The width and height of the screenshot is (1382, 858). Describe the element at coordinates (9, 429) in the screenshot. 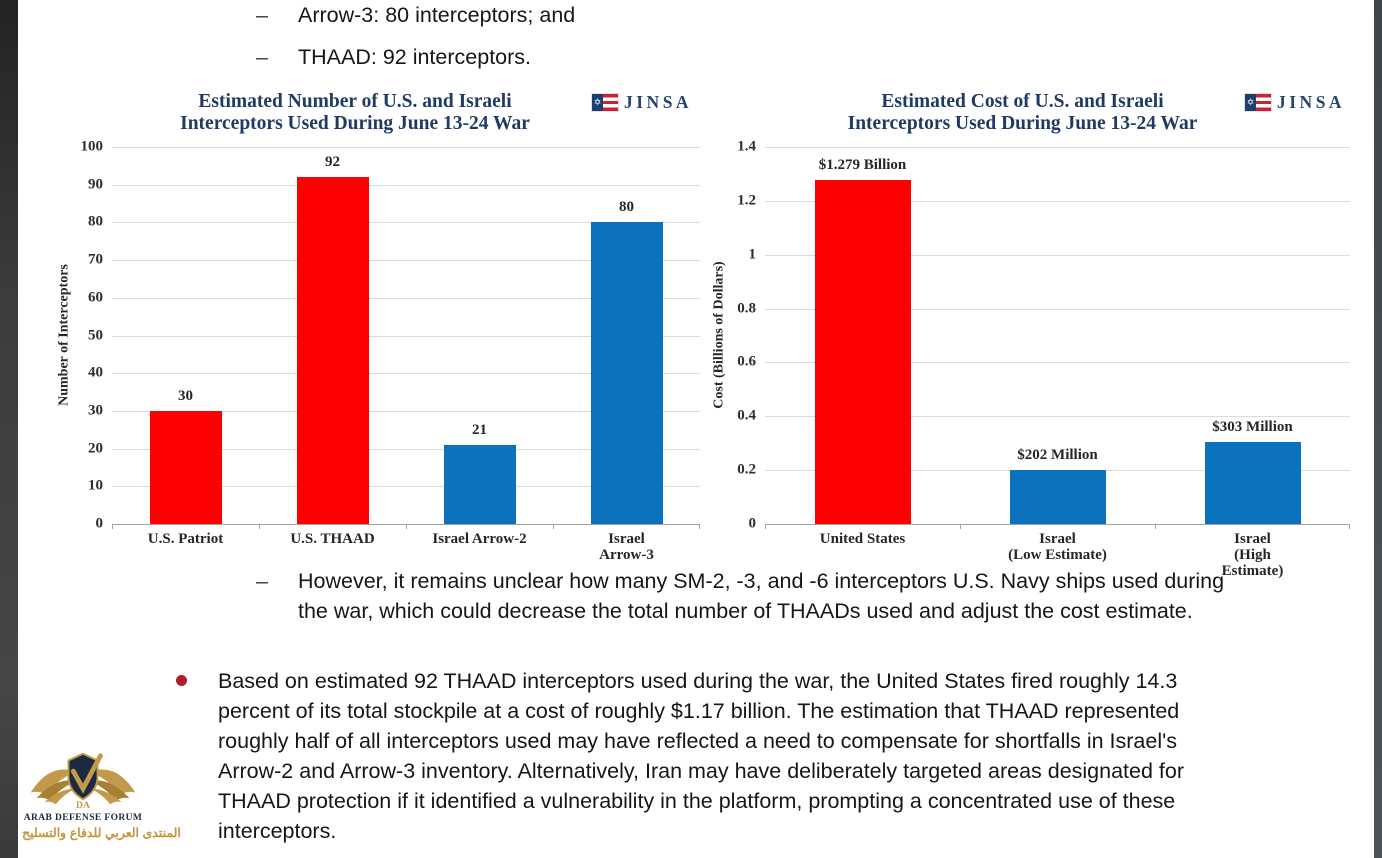

I see `viewer-left-edge` at that location.